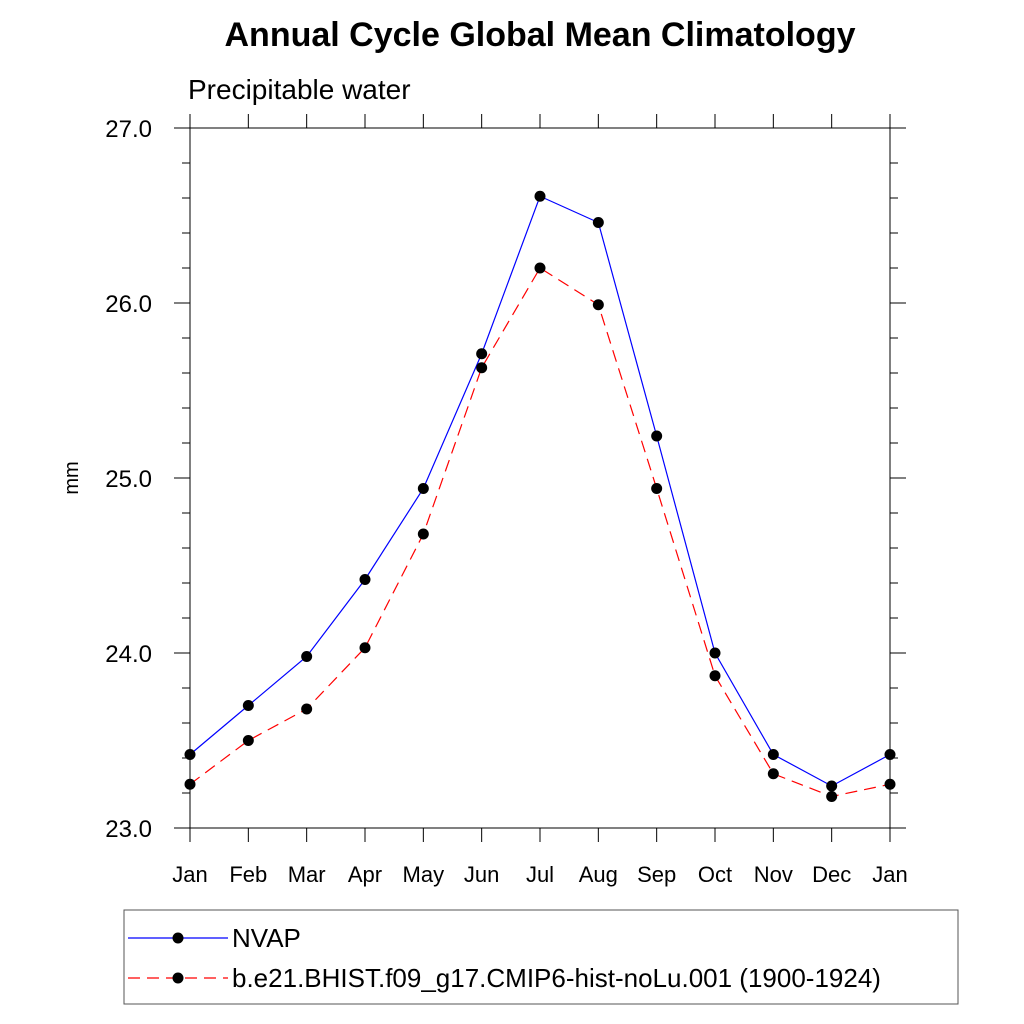  I want to click on x-tick-label: May, so click(424, 874).